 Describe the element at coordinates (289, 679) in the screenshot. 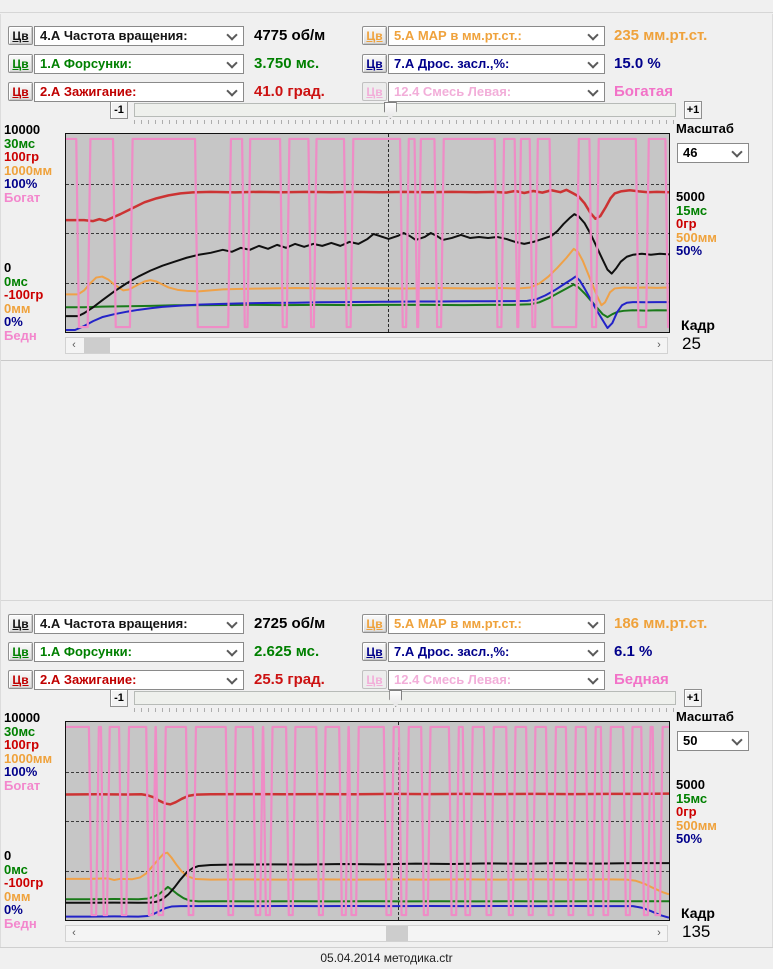

I see `channel-value: 25.5 град.` at that location.